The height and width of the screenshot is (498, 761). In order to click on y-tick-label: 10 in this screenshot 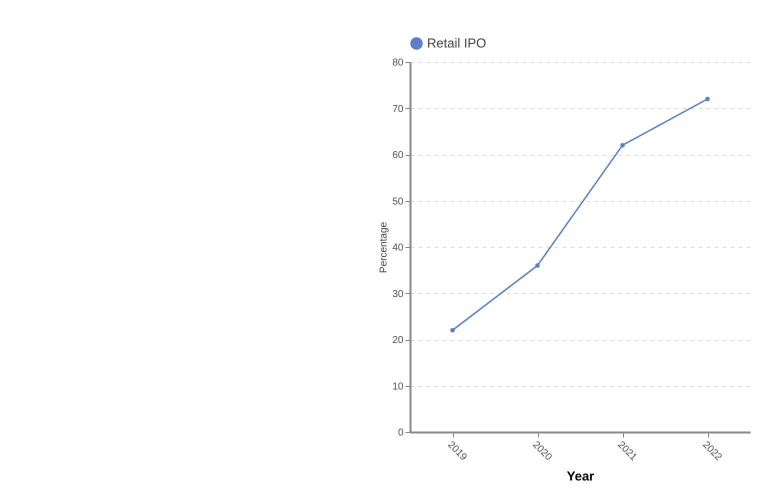, I will do `click(398, 386)`.